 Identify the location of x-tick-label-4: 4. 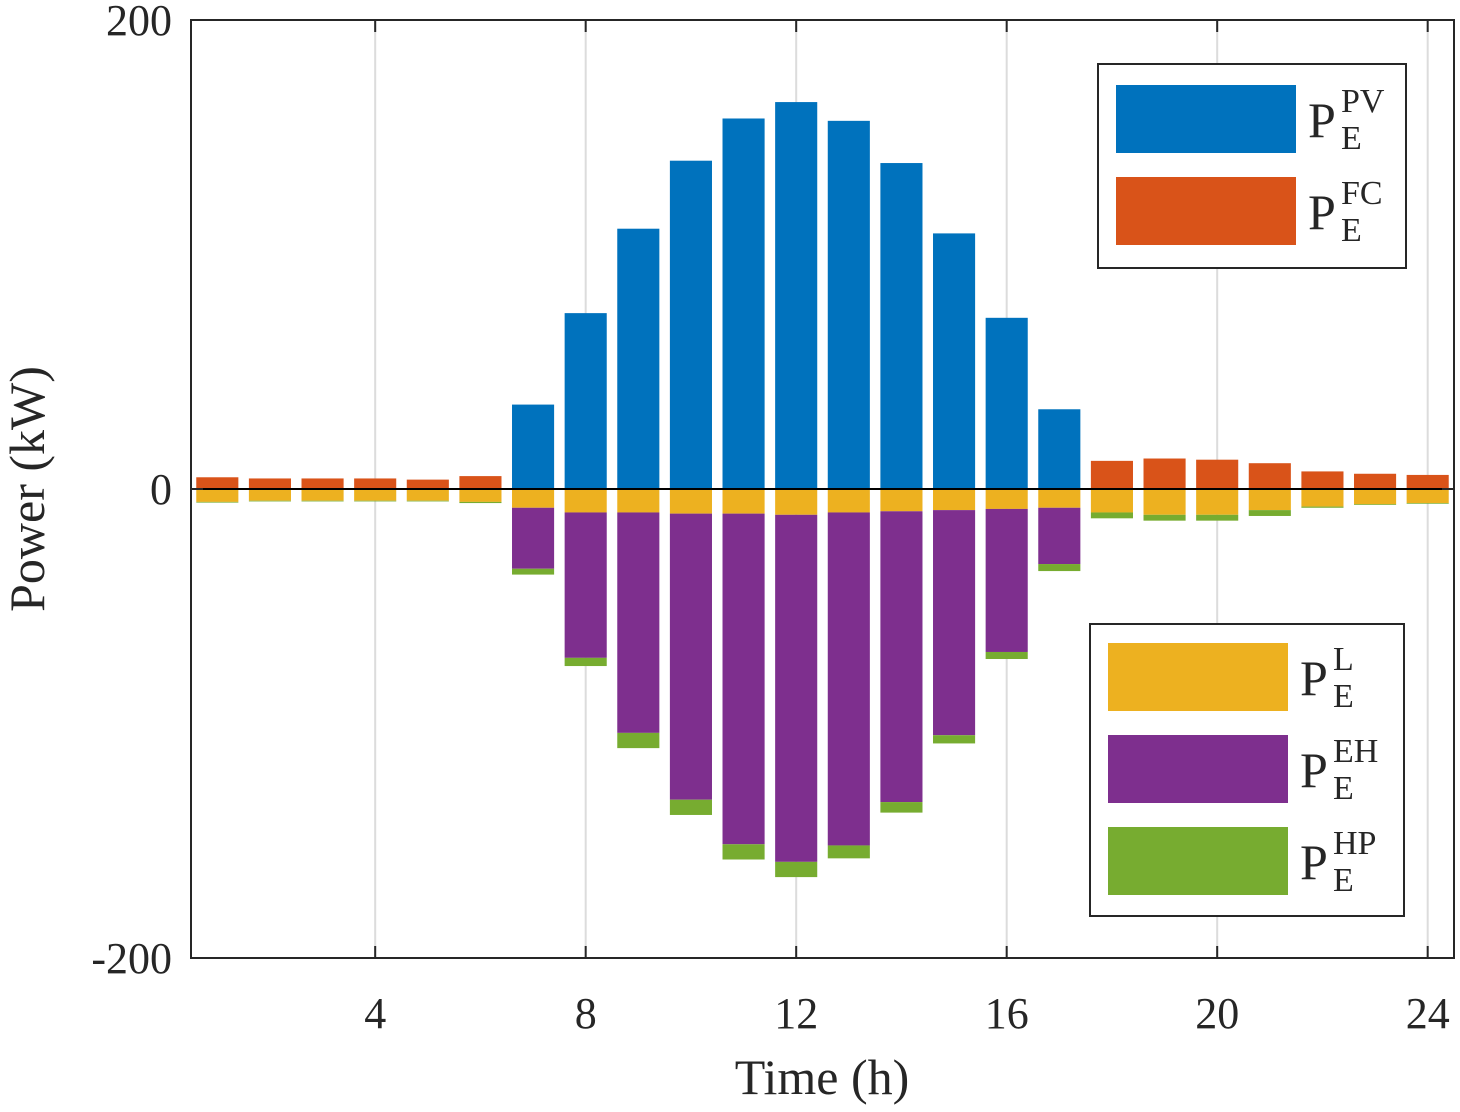
(375, 1013).